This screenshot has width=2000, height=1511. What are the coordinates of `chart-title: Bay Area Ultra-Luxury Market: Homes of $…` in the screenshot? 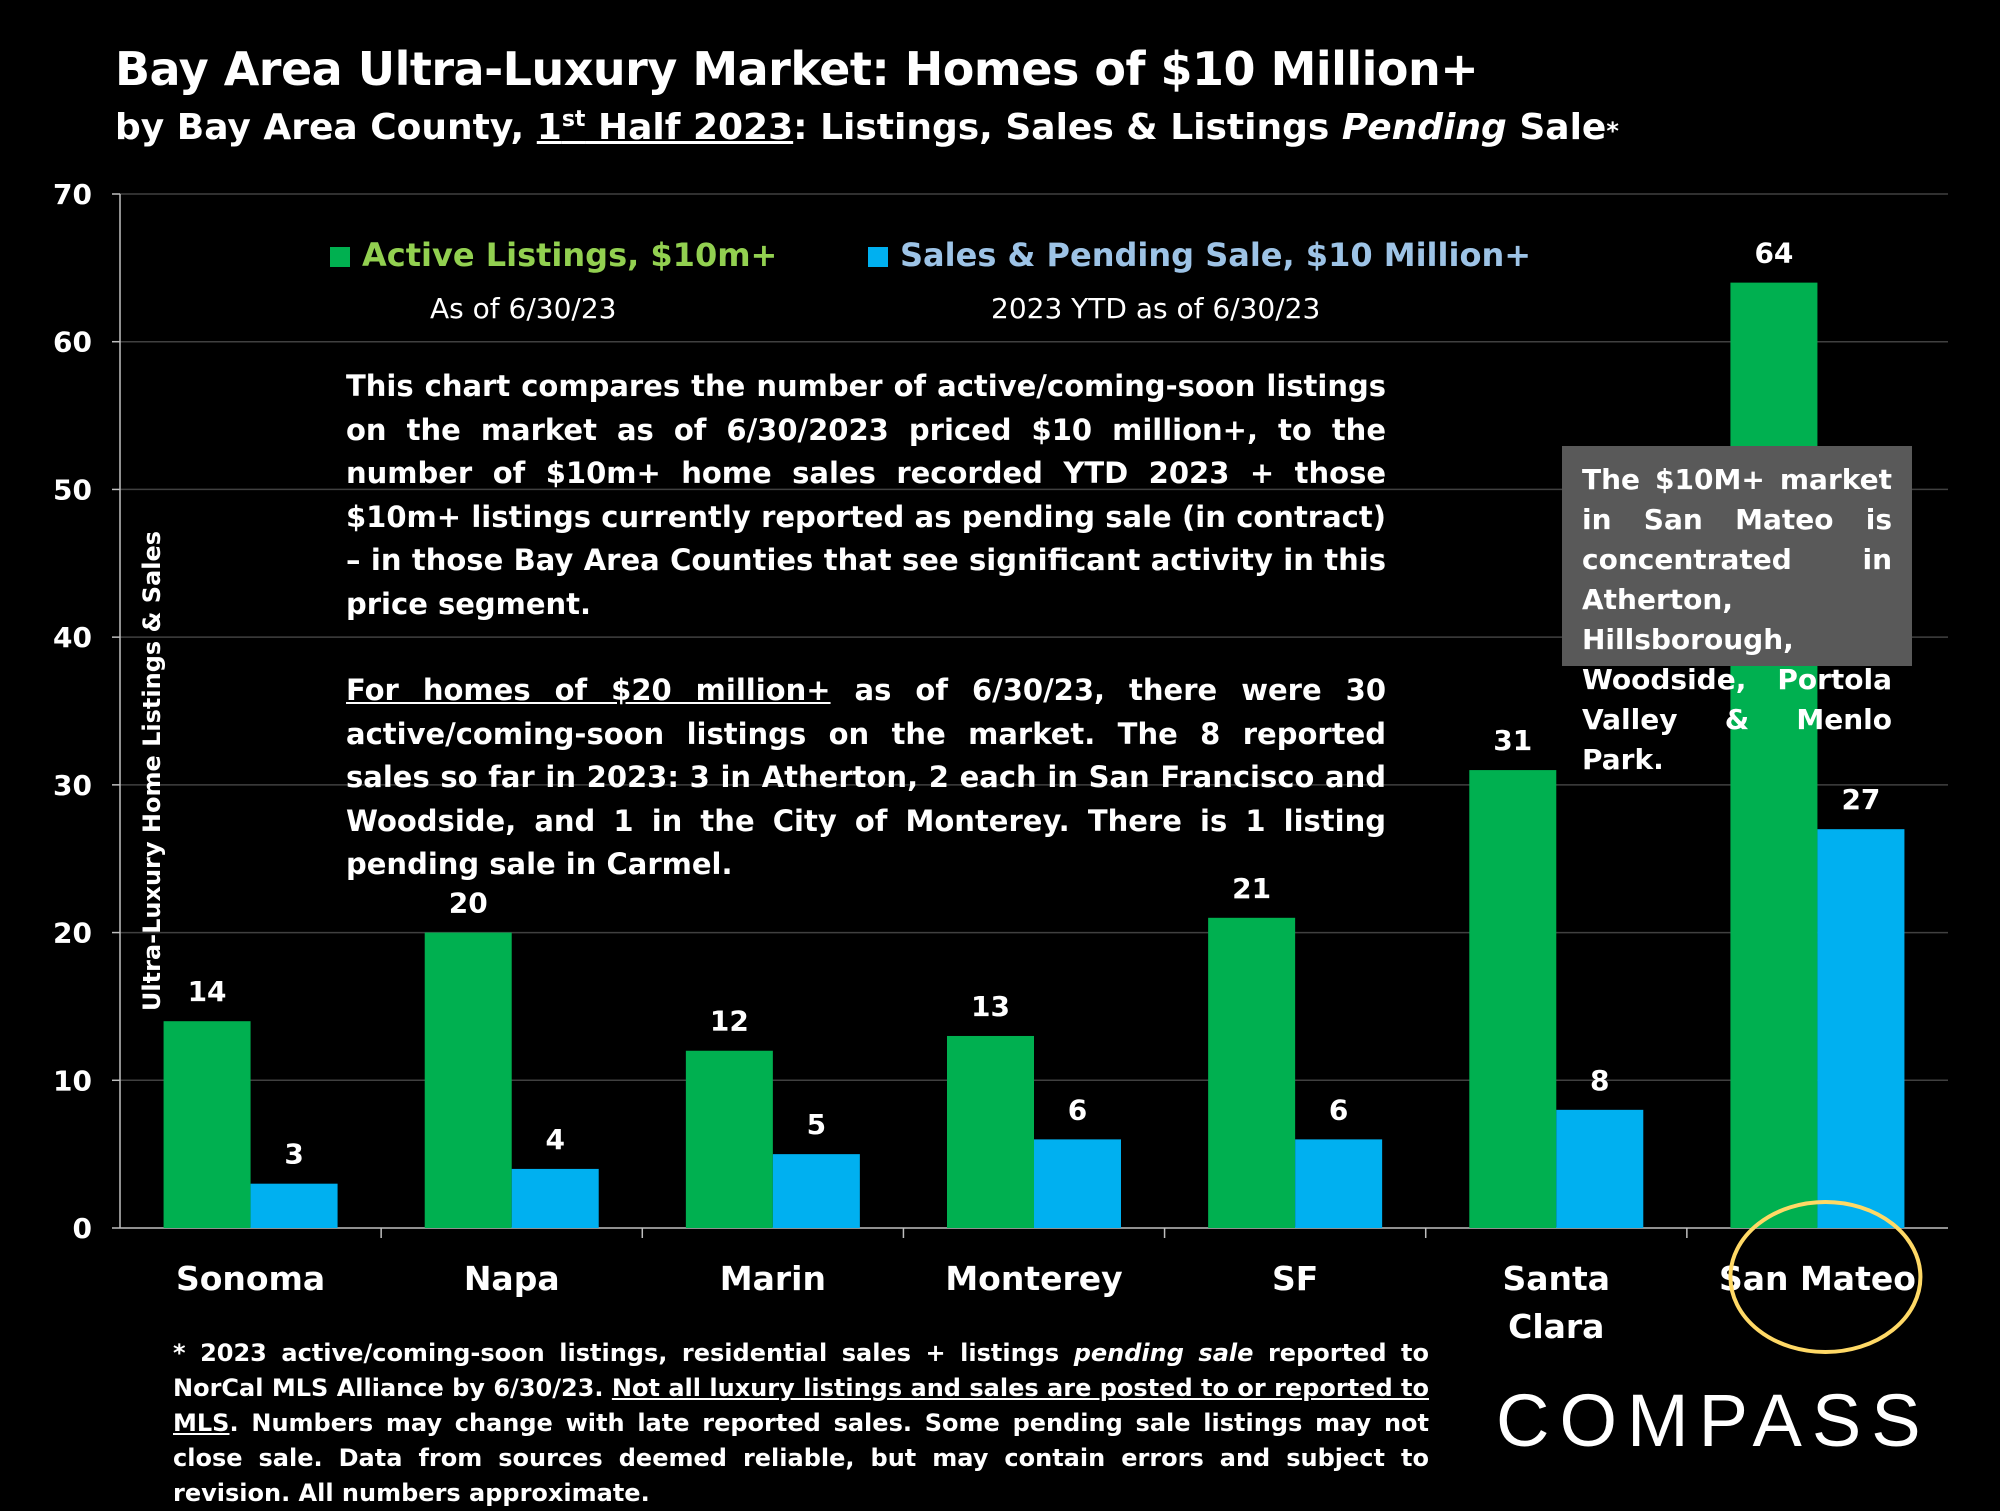 It's located at (797, 69).